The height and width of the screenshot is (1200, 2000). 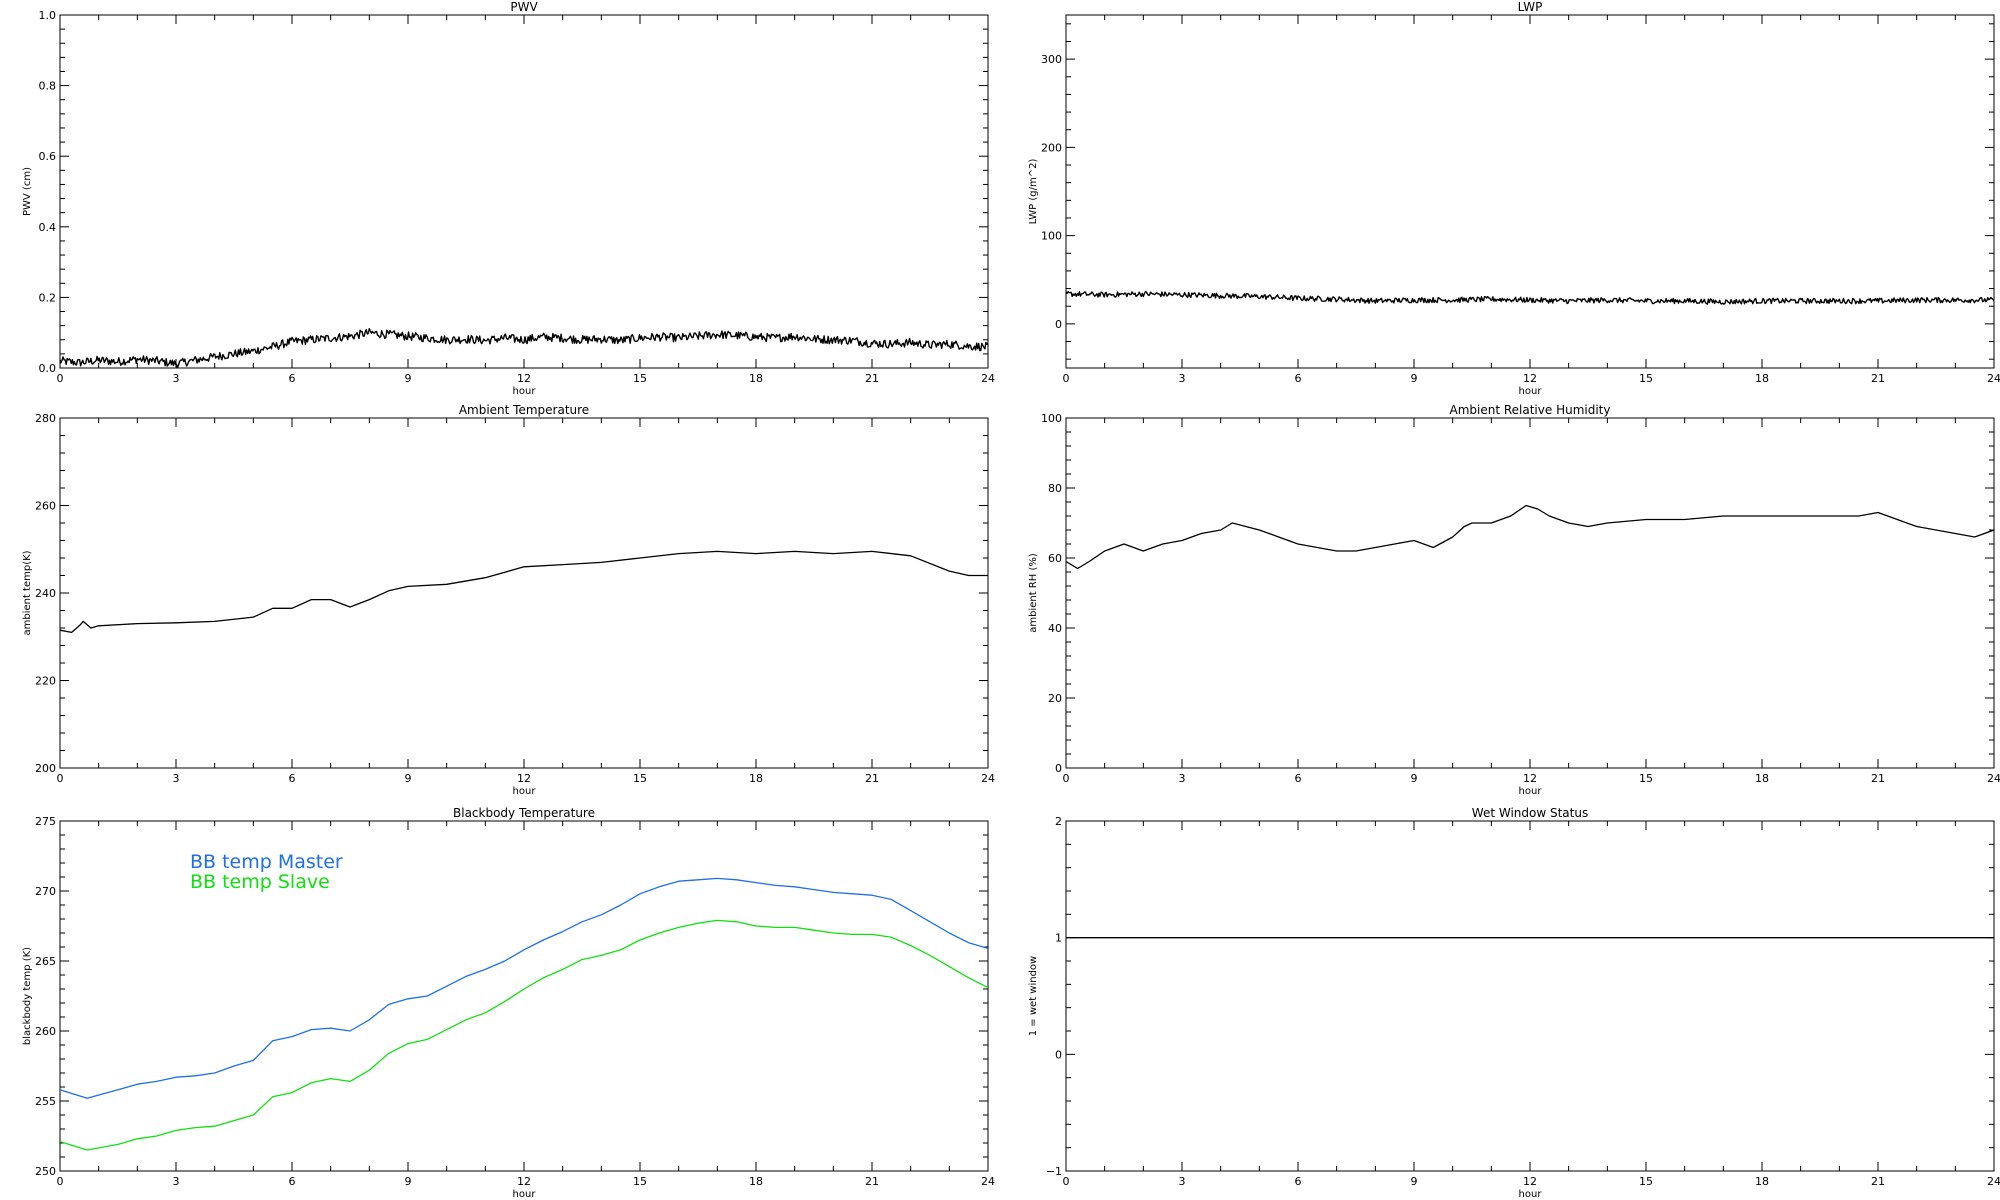 What do you see at coordinates (1051, 59) in the screenshot?
I see `y-tick-label: 300` at bounding box center [1051, 59].